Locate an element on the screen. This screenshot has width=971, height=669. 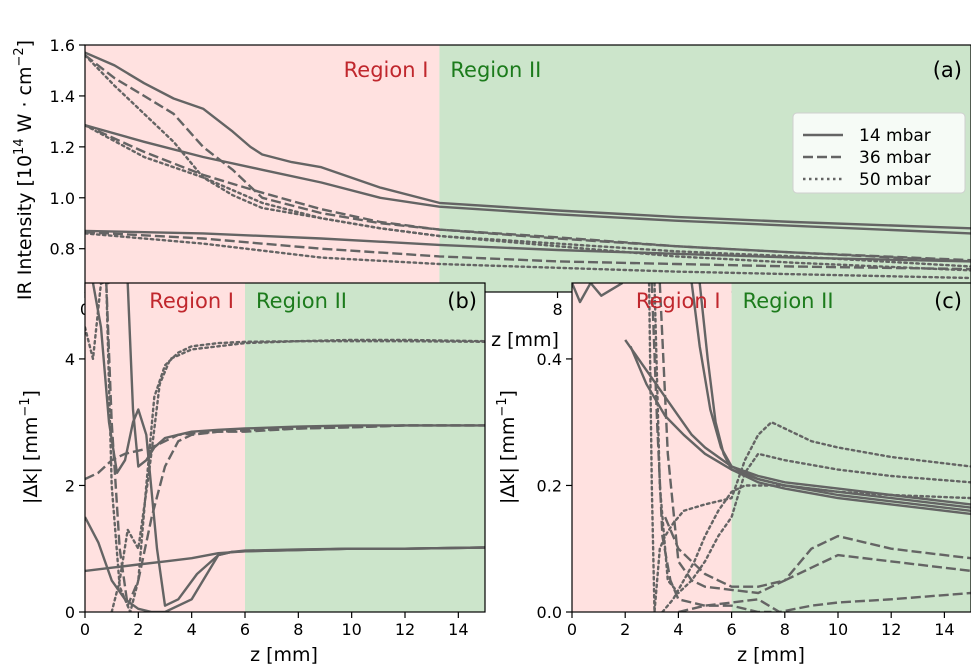
panel-b-tag: (b) is located at coordinates (462, 301).